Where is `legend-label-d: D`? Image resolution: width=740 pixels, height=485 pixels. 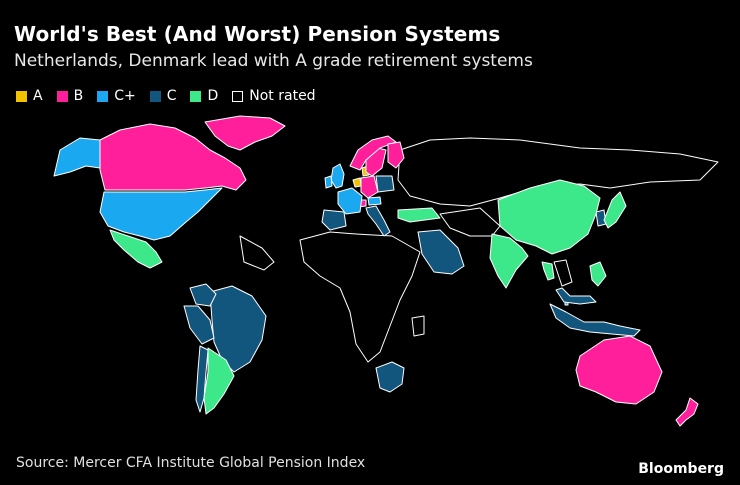 legend-label-d: D is located at coordinates (213, 96).